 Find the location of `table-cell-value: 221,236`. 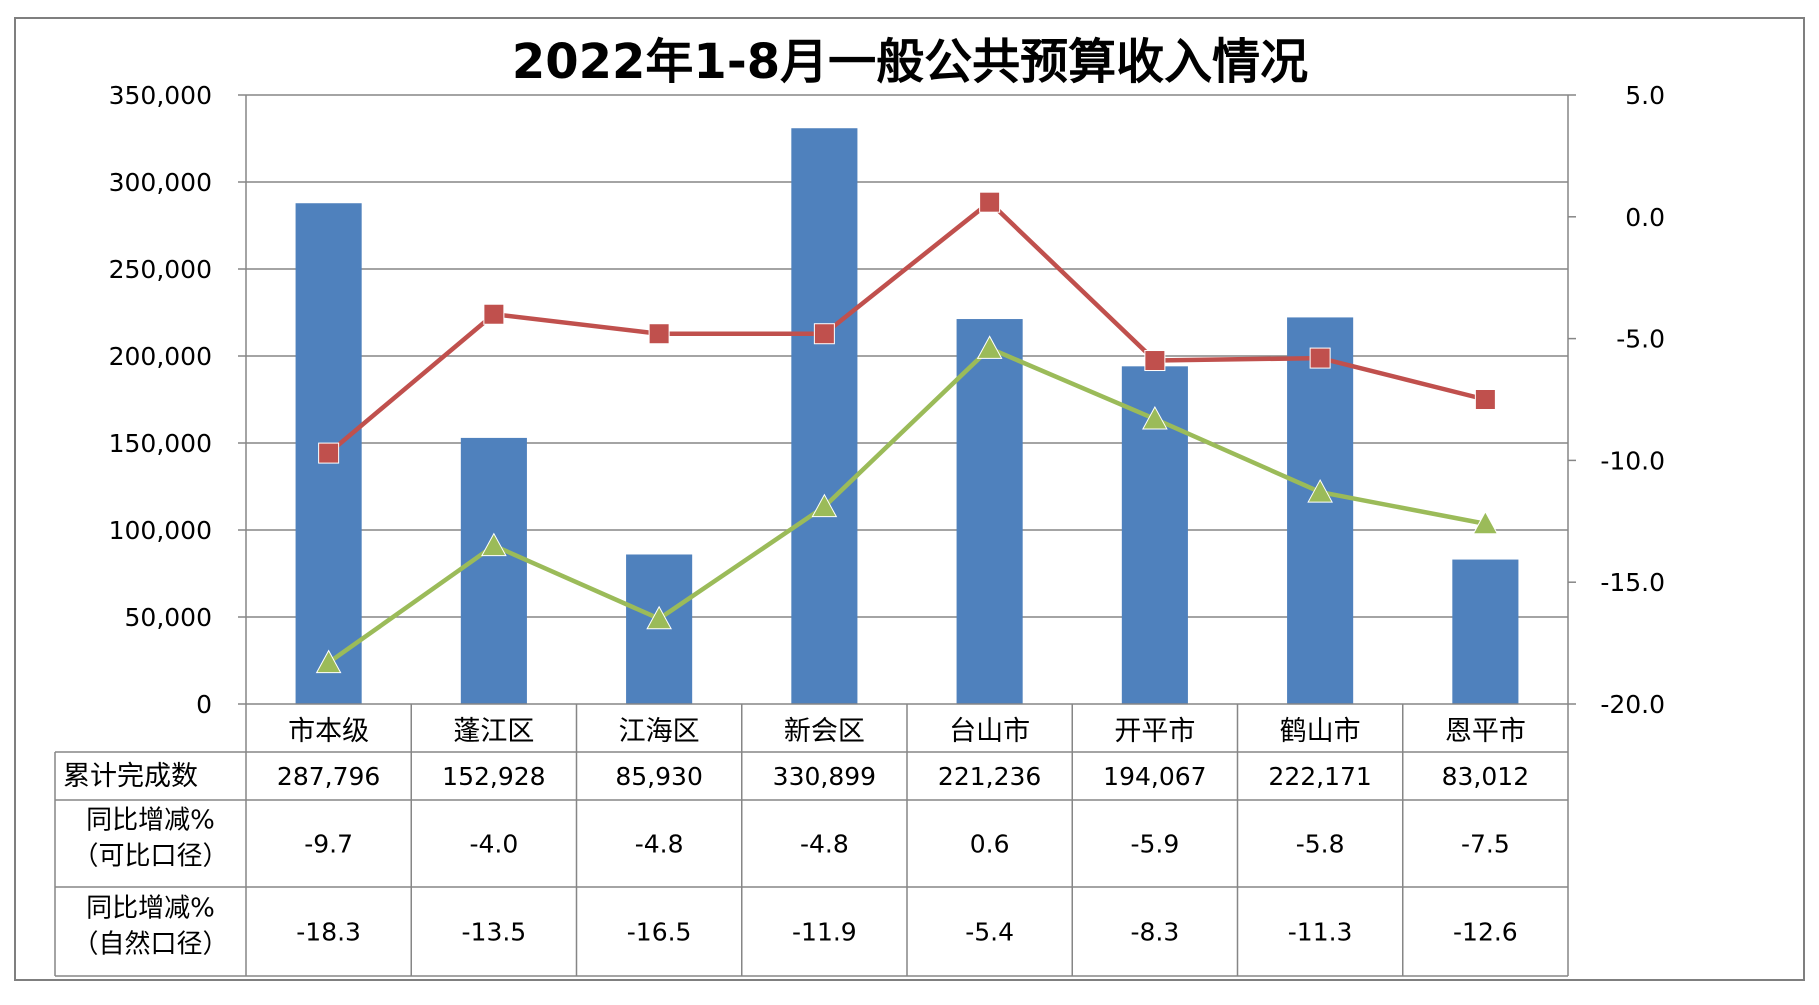

table-cell-value: 221,236 is located at coordinates (989, 776).